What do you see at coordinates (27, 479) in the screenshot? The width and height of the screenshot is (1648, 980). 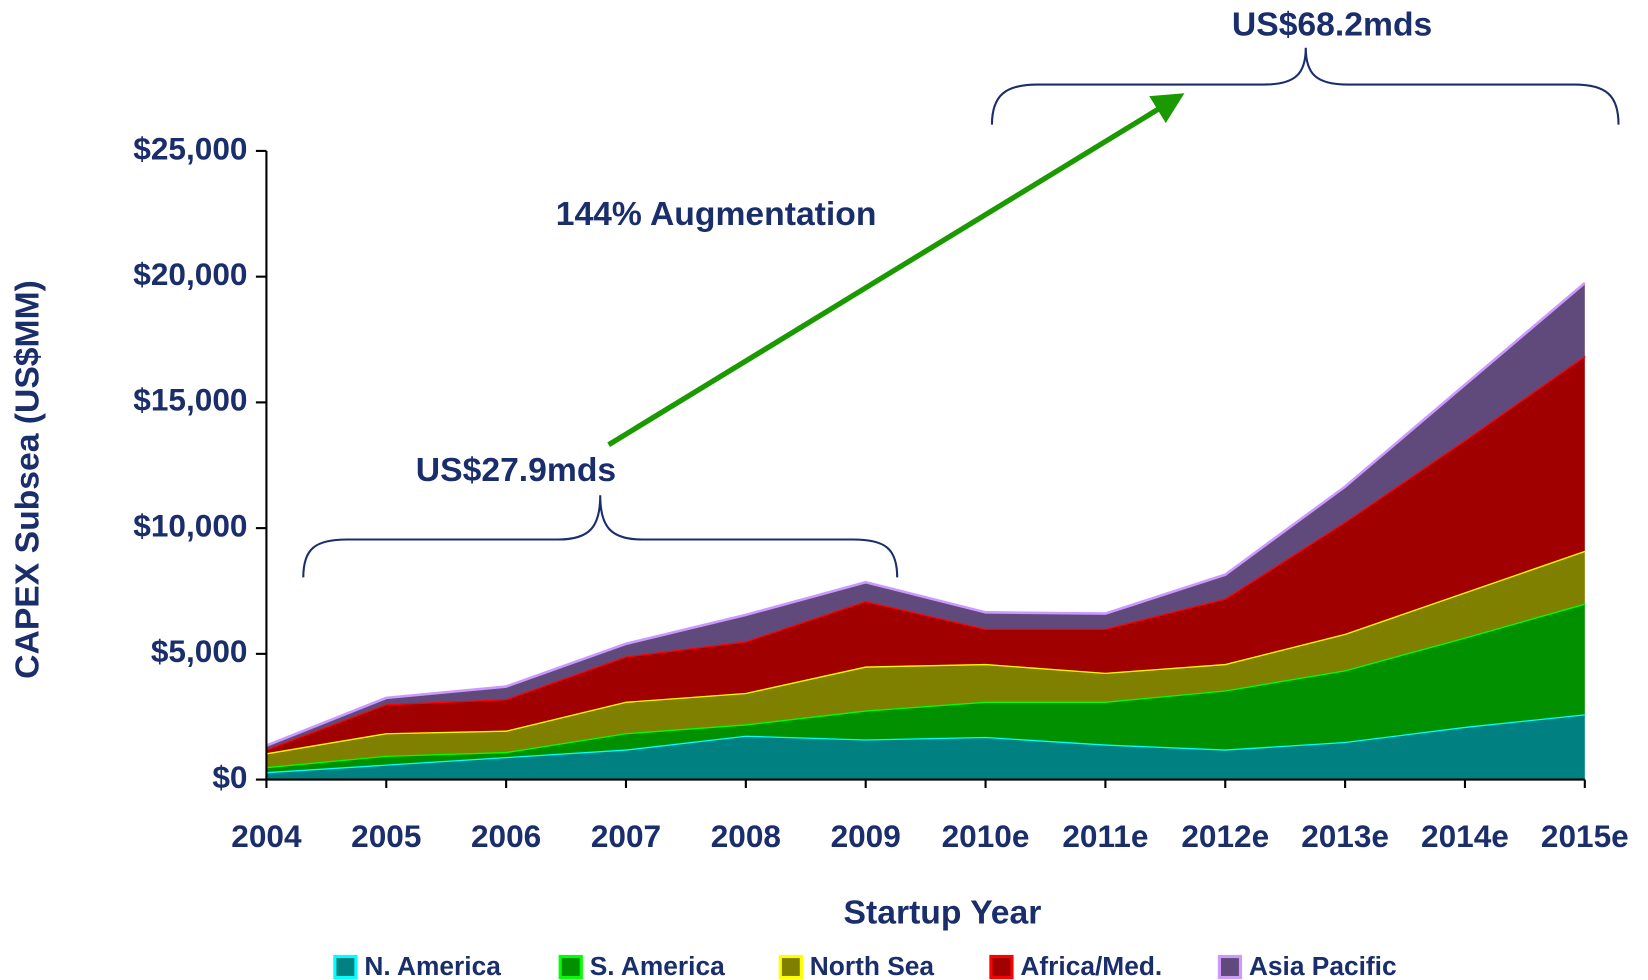 I see `y-axis-label: CAPEX Subsea (US$MM)` at bounding box center [27, 479].